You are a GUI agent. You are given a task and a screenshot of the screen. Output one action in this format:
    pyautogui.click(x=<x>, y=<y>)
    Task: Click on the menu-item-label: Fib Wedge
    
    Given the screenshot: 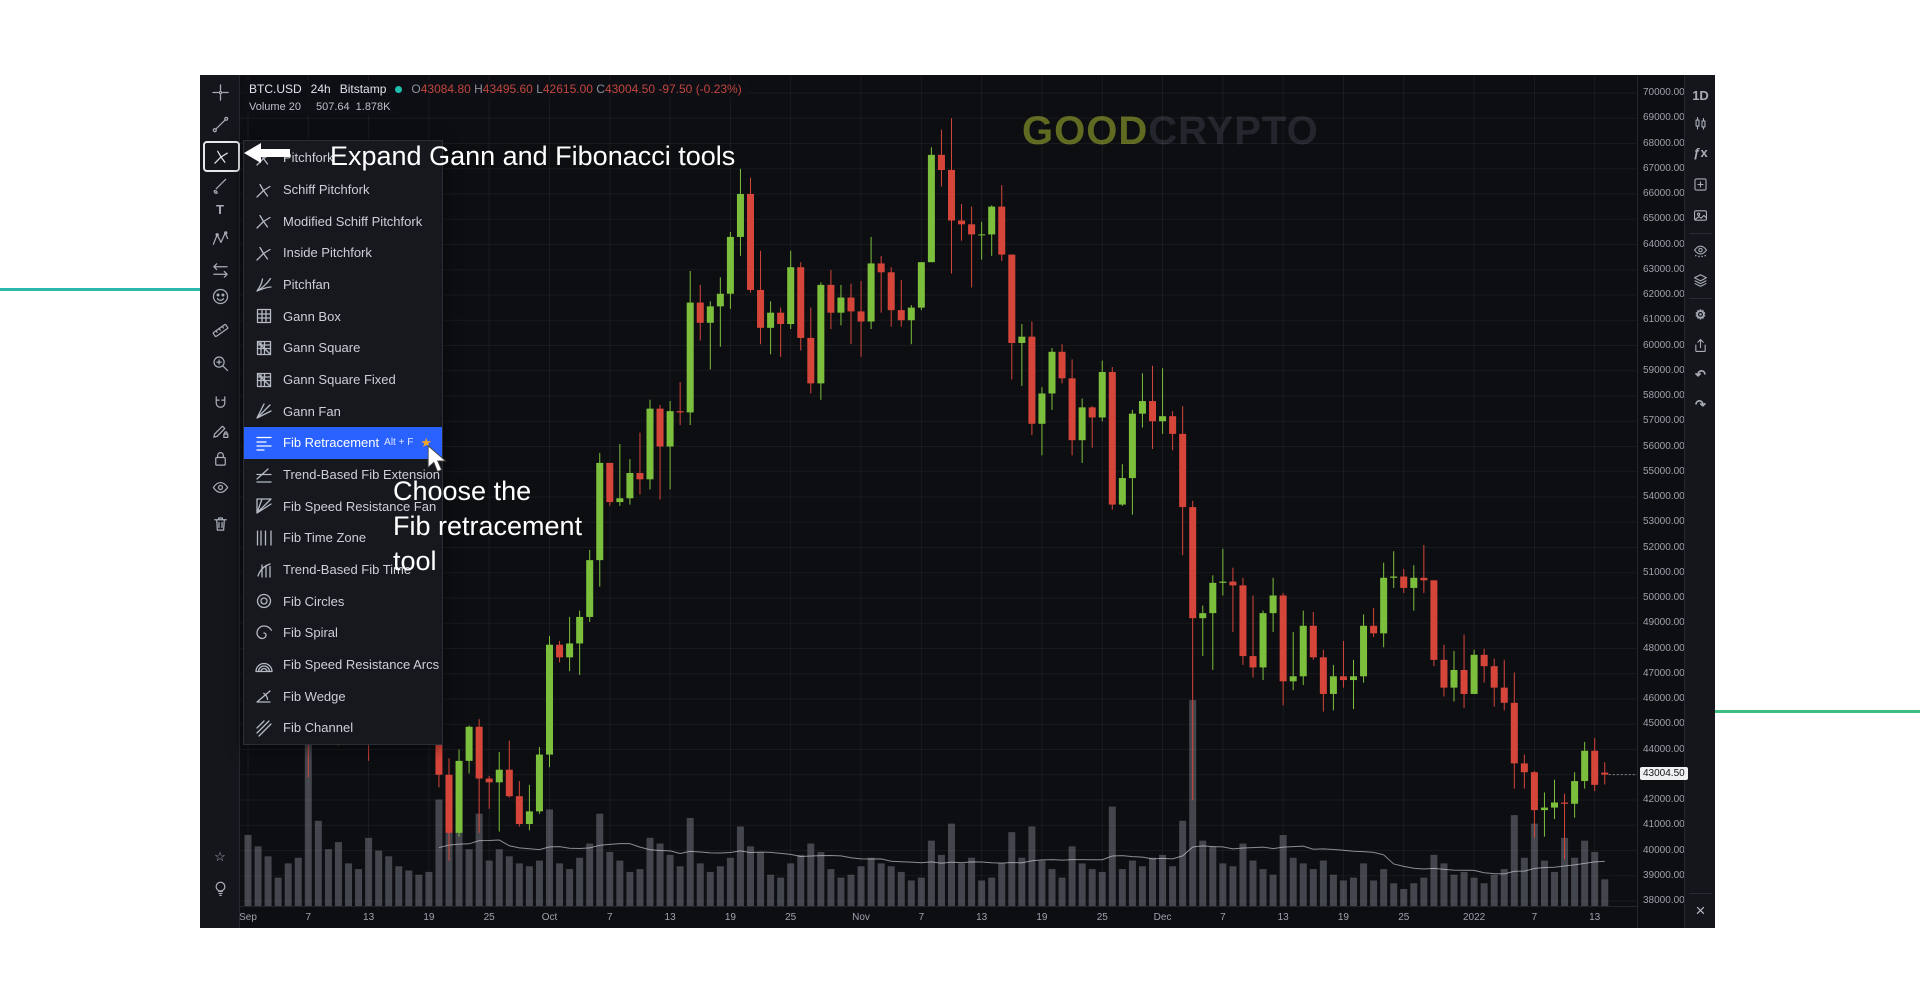 What is the action you would take?
    pyautogui.click(x=314, y=696)
    